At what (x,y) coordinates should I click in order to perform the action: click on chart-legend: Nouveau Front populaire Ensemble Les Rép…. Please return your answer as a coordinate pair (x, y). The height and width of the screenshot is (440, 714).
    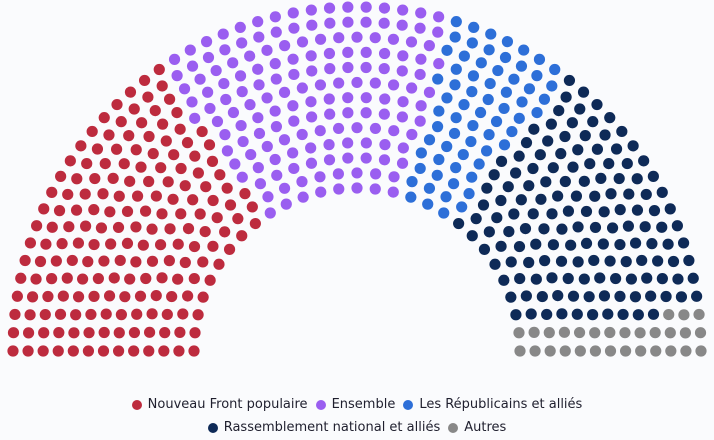
    Looking at the image, I should click on (357, 416).